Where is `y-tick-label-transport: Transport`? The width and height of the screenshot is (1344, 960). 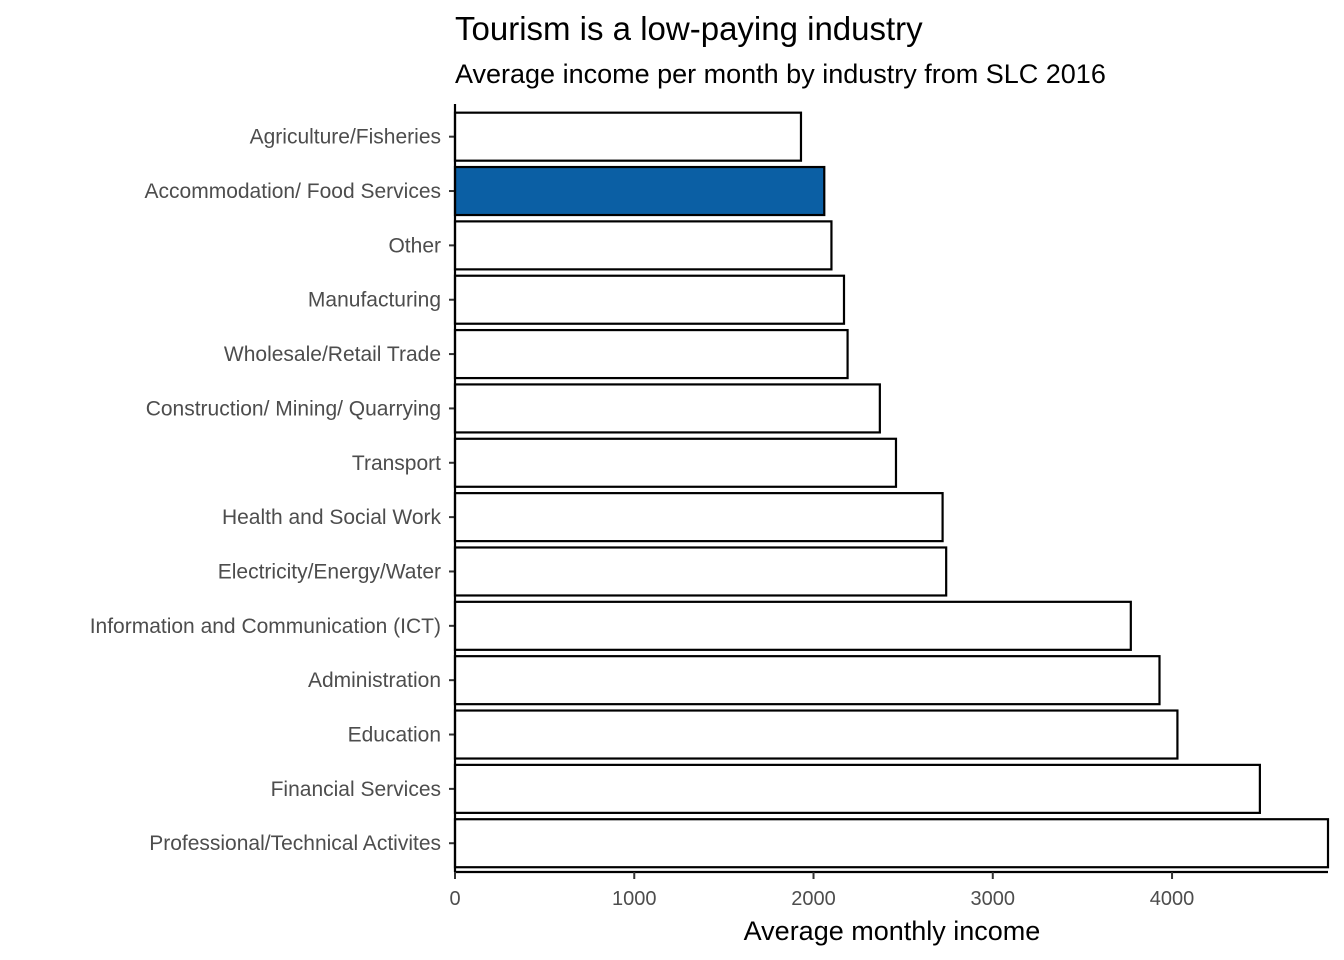
y-tick-label-transport: Transport is located at coordinates (396, 463).